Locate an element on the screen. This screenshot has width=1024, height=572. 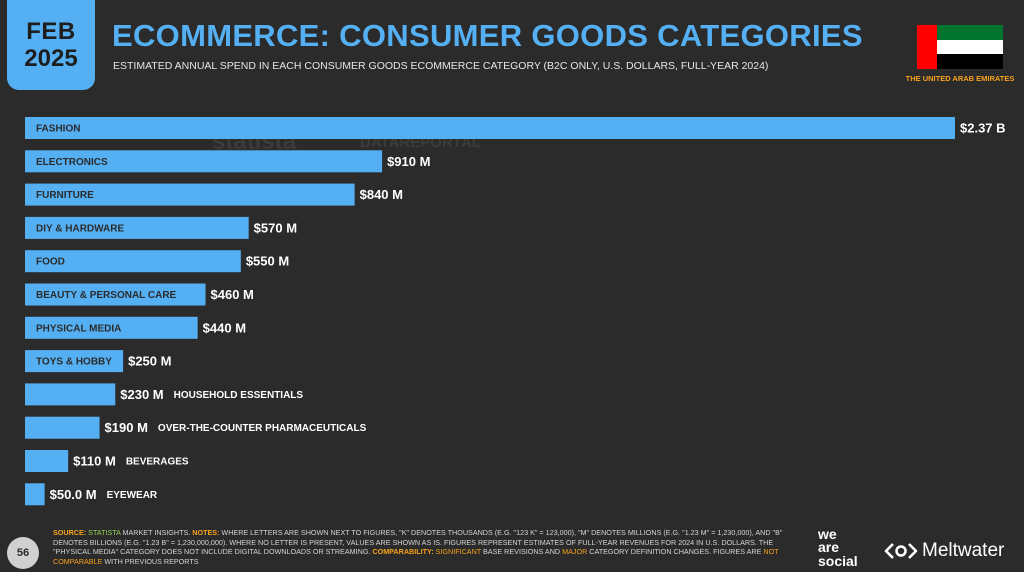
bar-food is located at coordinates (133, 261).